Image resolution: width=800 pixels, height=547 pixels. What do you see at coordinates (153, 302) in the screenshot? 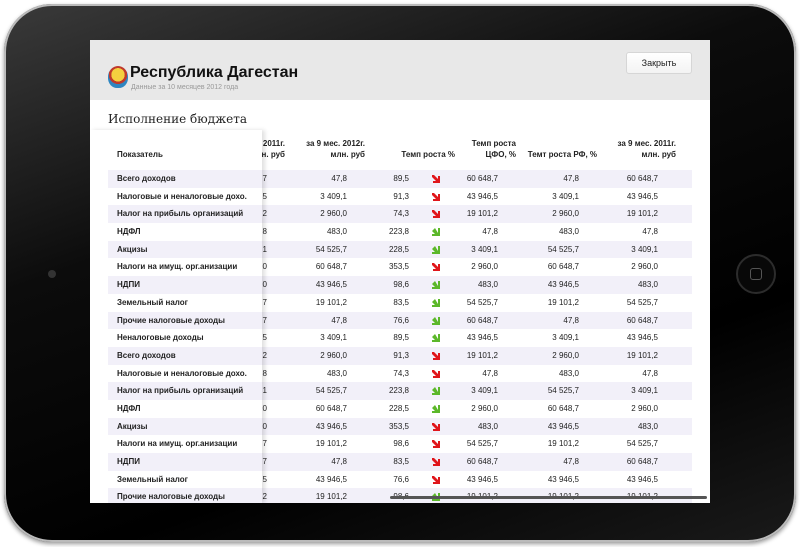
I see `row-label: Земельный налог` at bounding box center [153, 302].